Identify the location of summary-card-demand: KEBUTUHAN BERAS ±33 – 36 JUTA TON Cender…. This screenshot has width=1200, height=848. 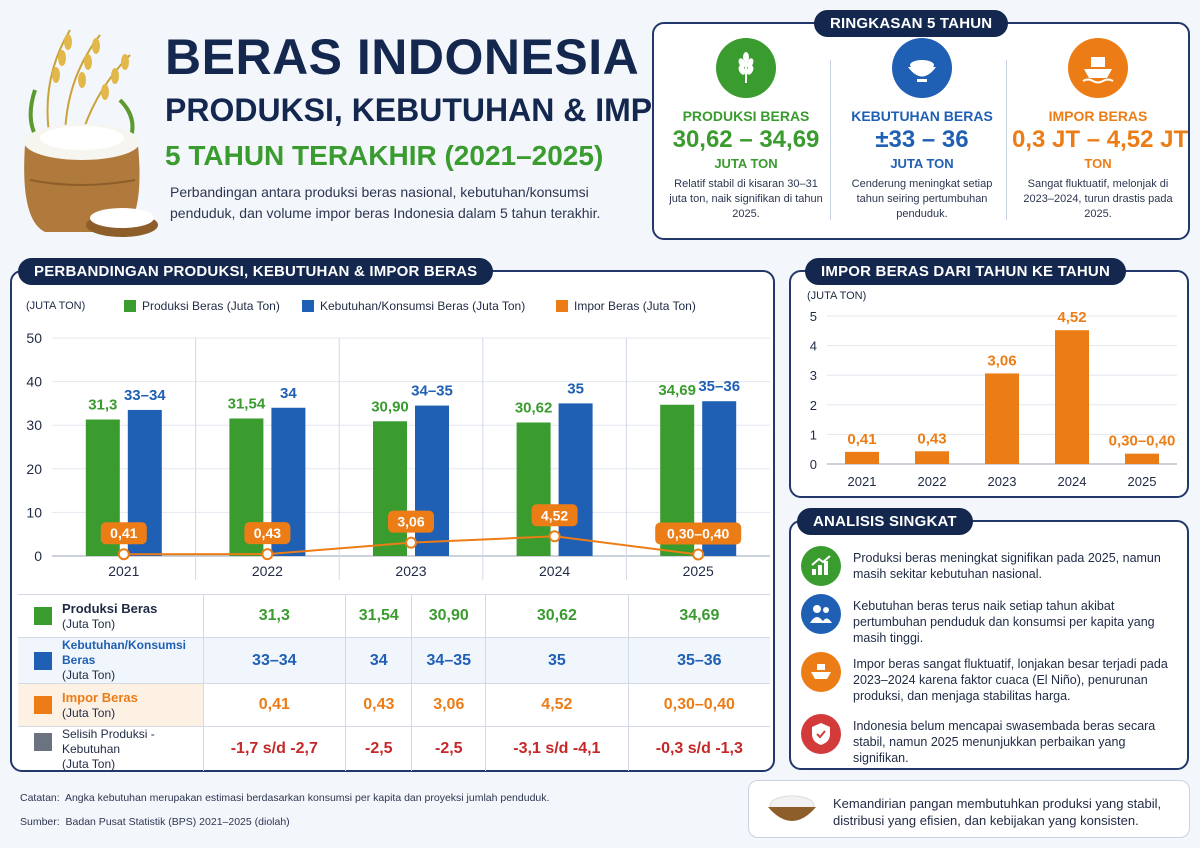
(922, 130).